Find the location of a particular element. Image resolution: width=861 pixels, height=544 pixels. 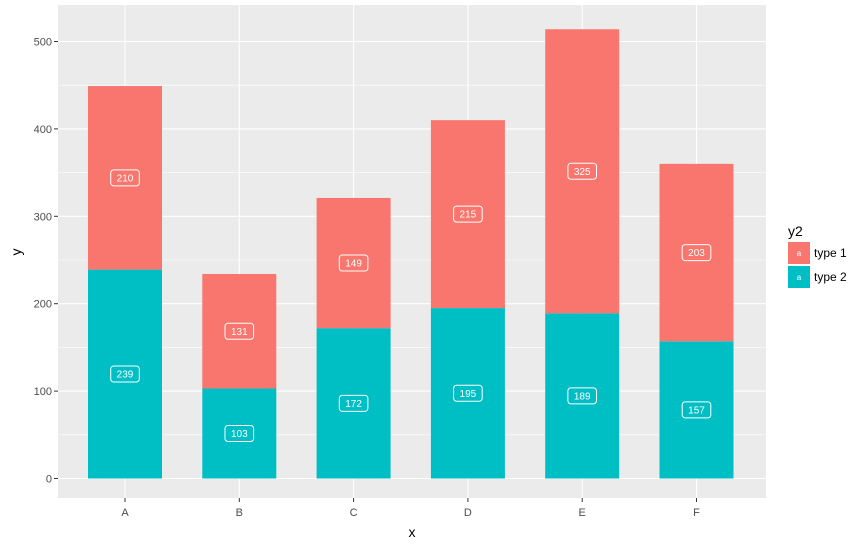

x-axis-title: x is located at coordinates (412, 532).